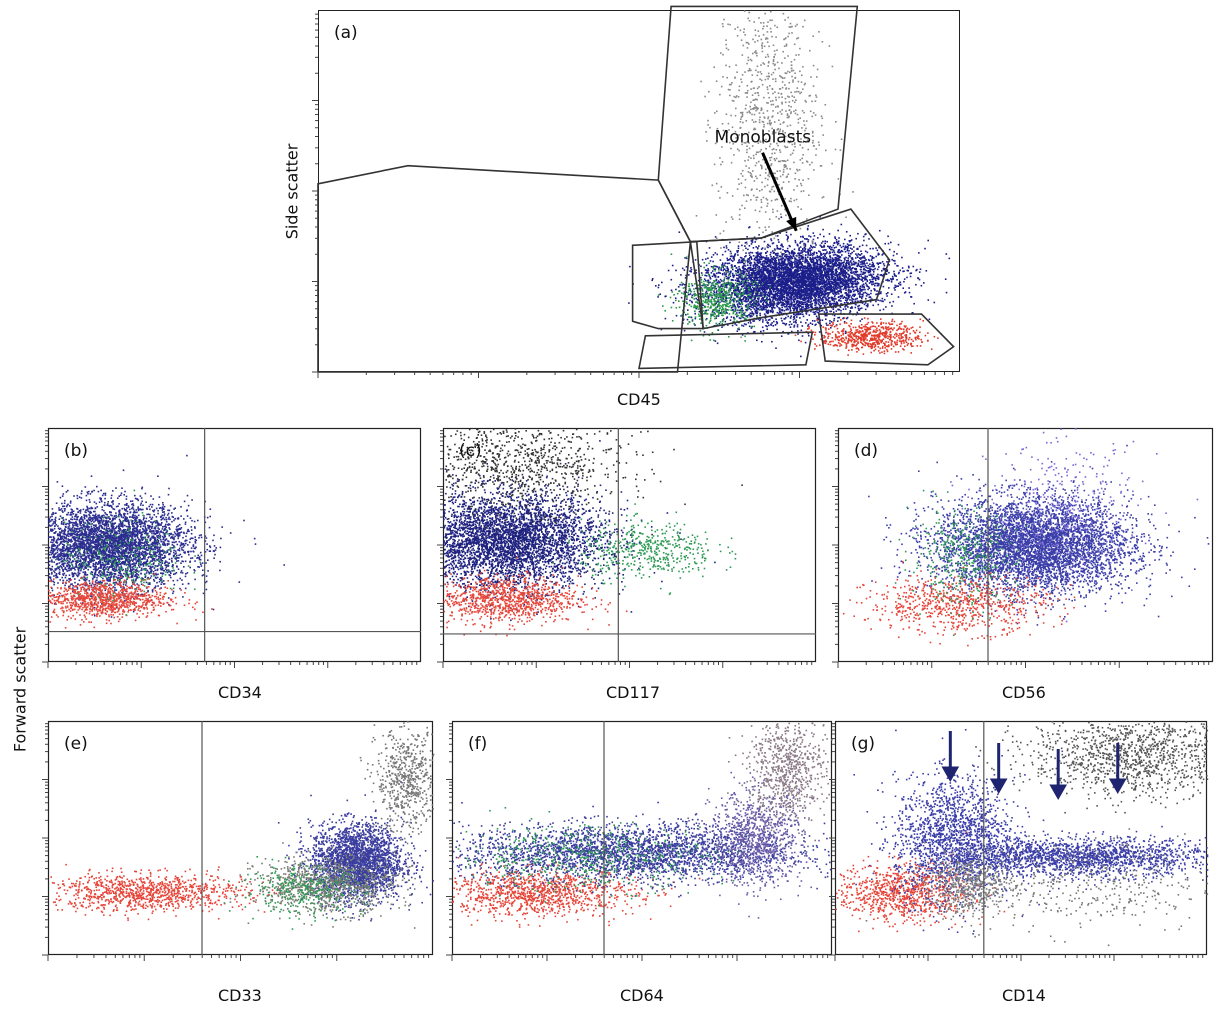 The image size is (1221, 1017). What do you see at coordinates (639, 399) in the screenshot?
I see `xlabel-cd45: CD45` at bounding box center [639, 399].